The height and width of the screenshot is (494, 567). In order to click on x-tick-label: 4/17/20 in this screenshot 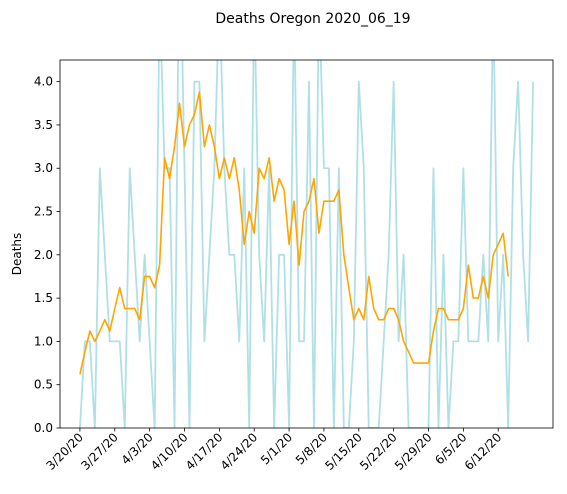, I will do `click(204, 451)`.